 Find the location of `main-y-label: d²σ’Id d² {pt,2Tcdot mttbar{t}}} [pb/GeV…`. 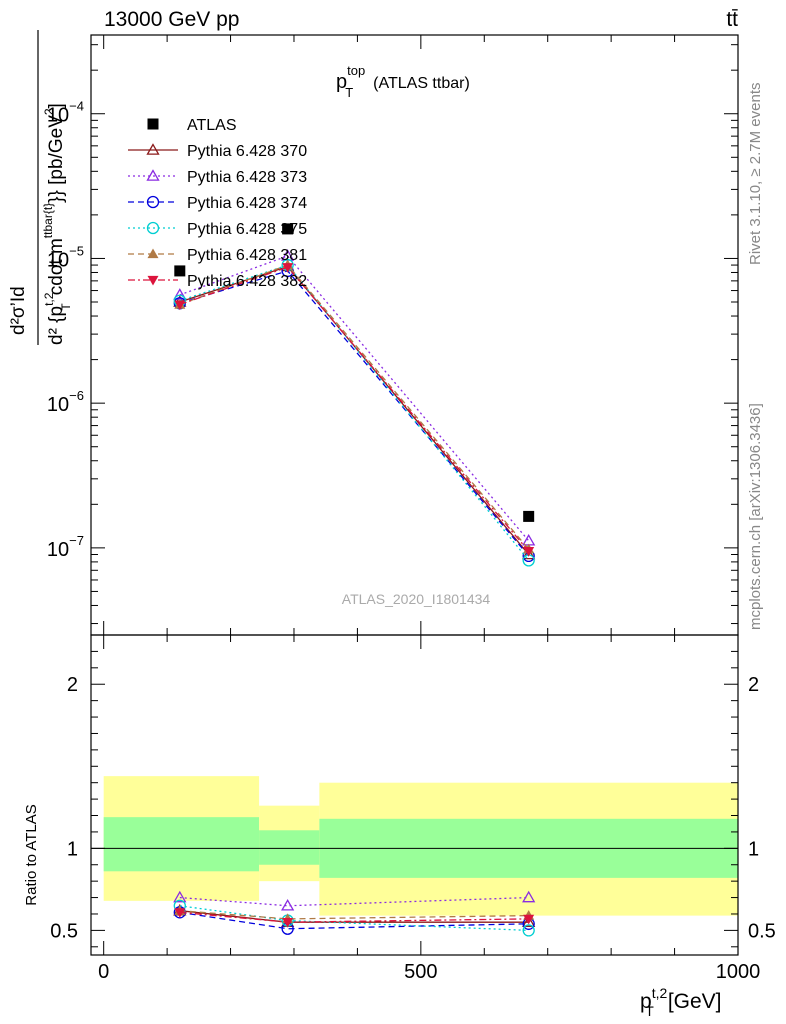

main-y-label: d²σ’Id d² {pt,2Tcdot mttbar{t}}} [pb/GeV… is located at coordinates (40, 187).